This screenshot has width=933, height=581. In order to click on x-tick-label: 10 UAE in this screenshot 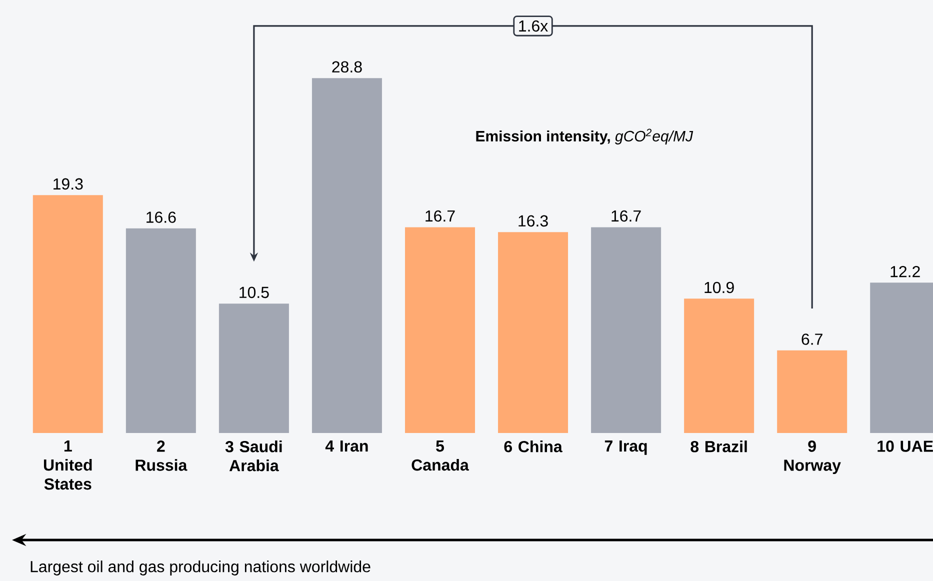, I will do `click(905, 446)`.